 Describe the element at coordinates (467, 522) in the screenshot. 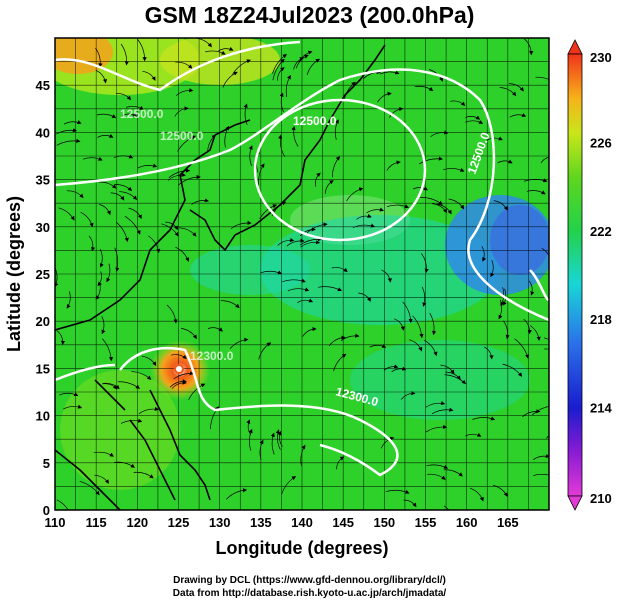

I see `x-tick-label: 160` at that location.